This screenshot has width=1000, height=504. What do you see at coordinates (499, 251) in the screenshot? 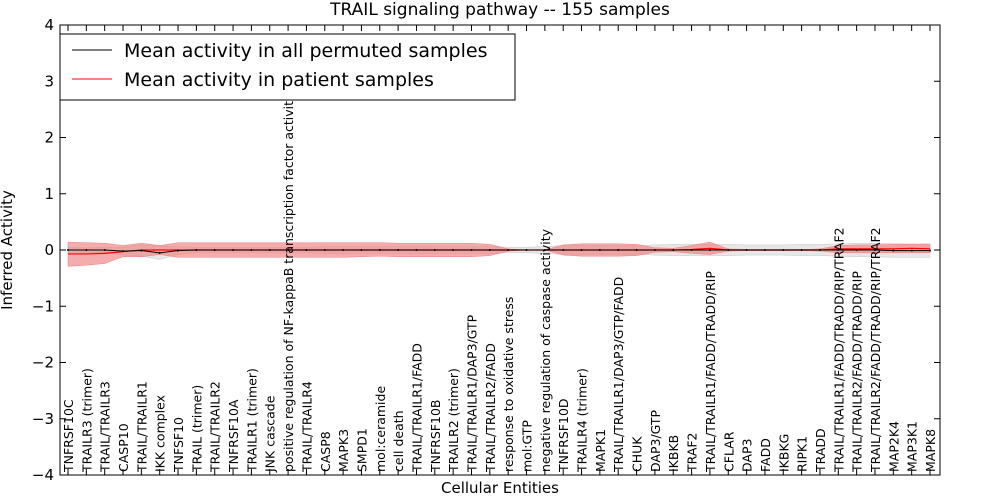
I see `permuted-mean-line` at bounding box center [499, 251].